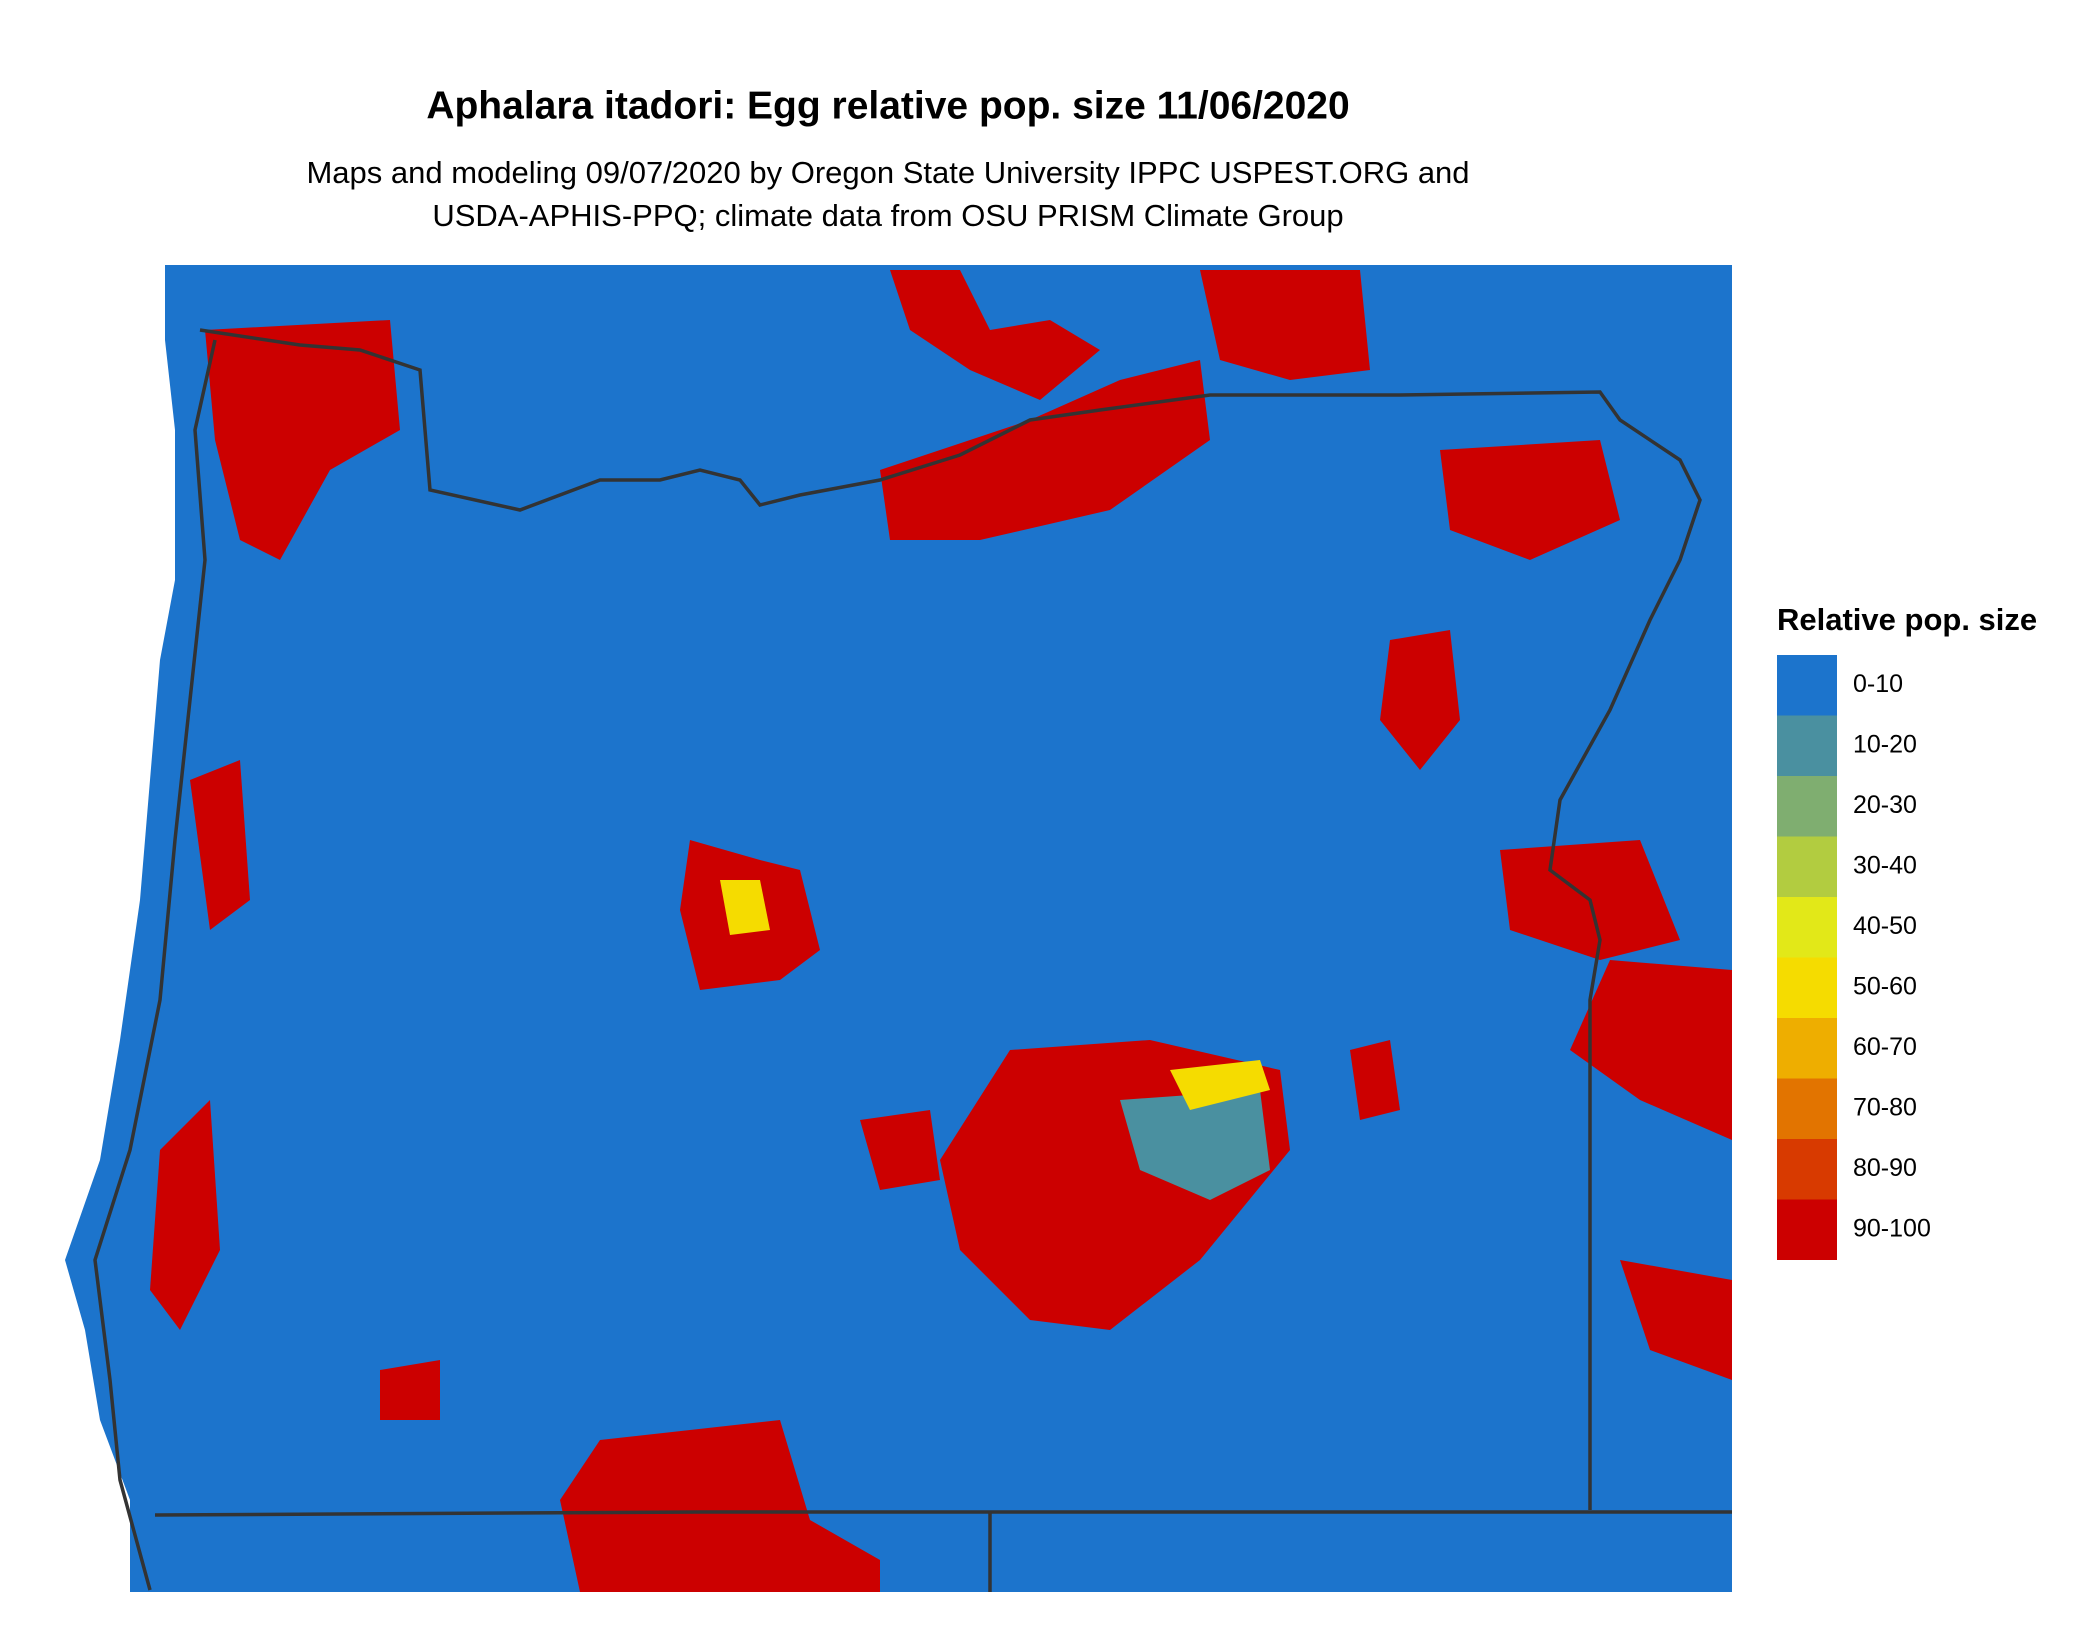 This screenshot has width=2100, height=1650. What do you see at coordinates (1885, 744) in the screenshot?
I see `legend-label: 10-20` at bounding box center [1885, 744].